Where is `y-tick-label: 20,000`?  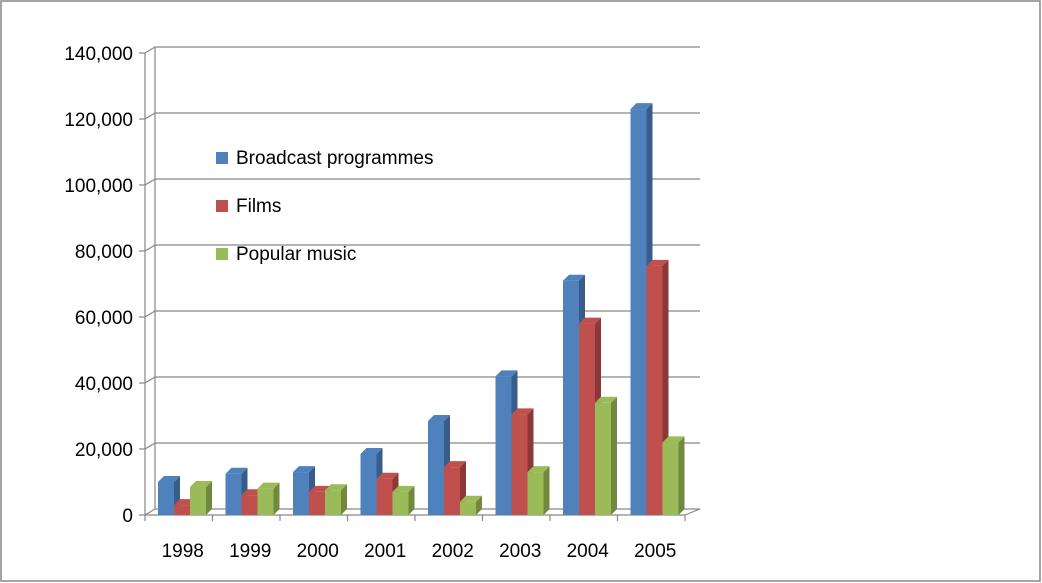
y-tick-label: 20,000 is located at coordinates (104, 450).